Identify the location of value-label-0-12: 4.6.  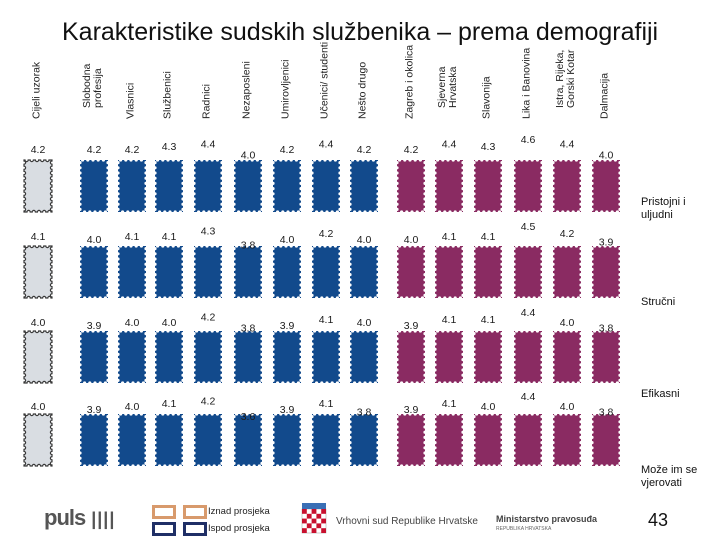
(528, 140).